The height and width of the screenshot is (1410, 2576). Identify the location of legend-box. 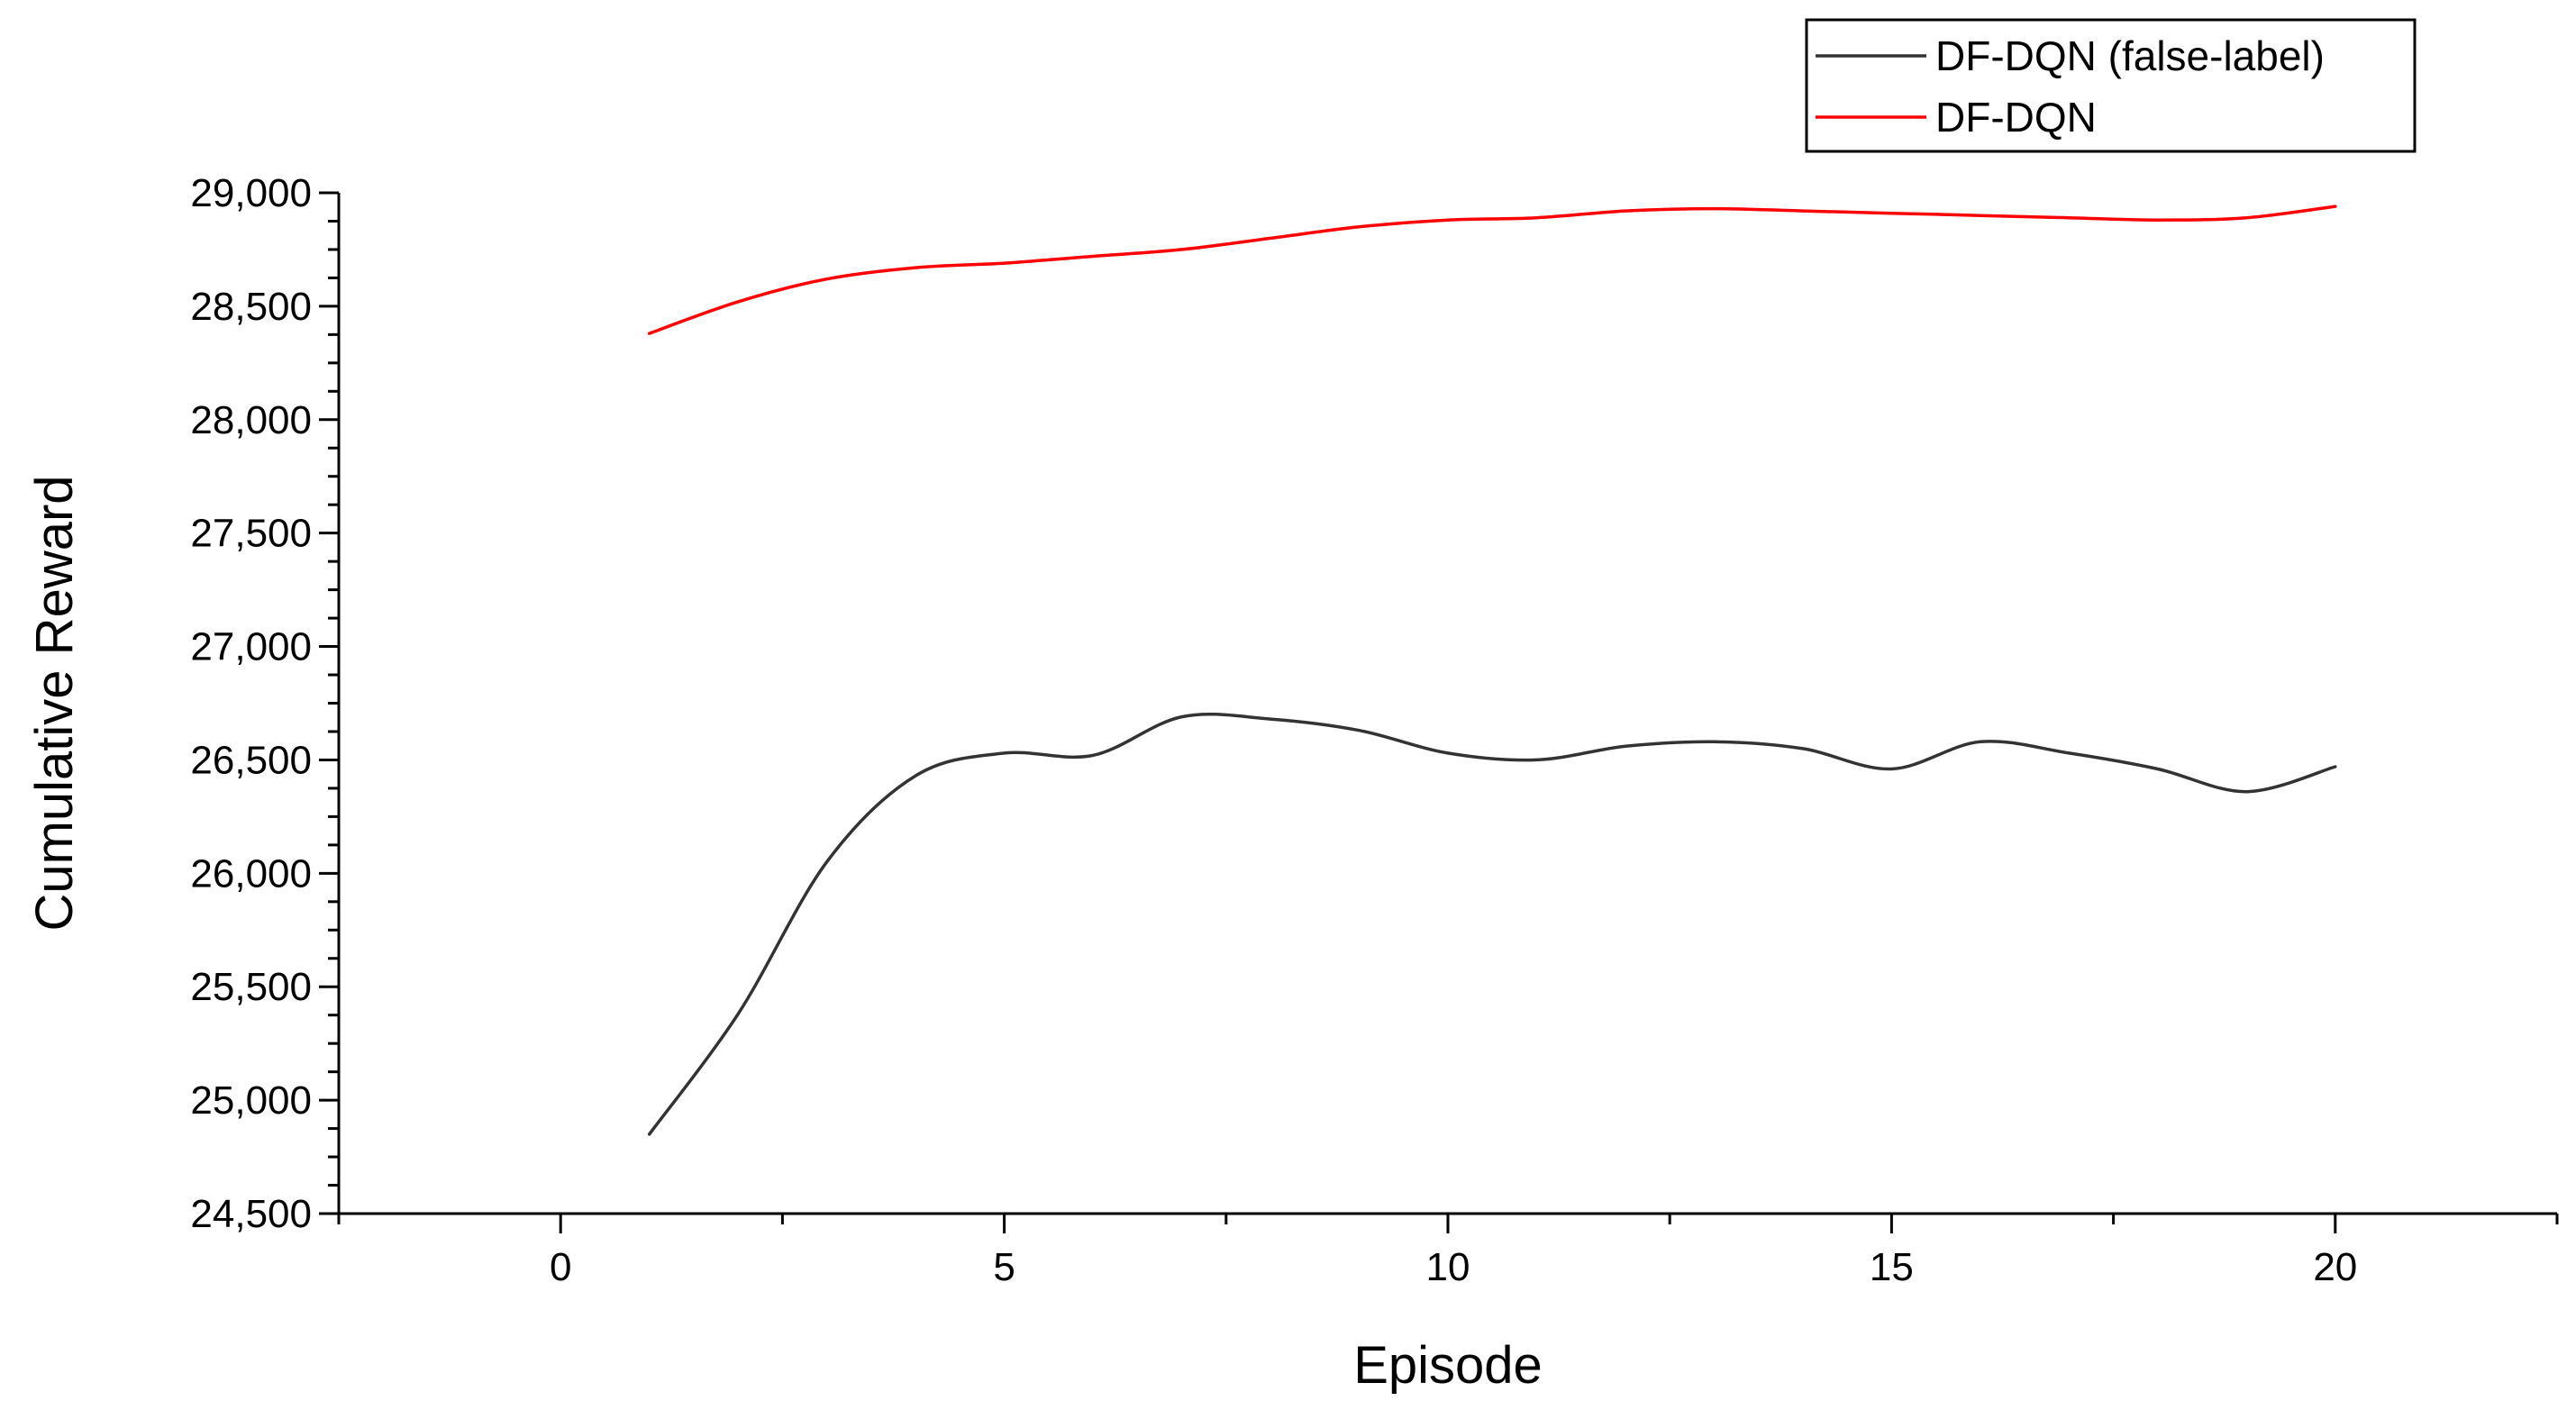
(2111, 85).